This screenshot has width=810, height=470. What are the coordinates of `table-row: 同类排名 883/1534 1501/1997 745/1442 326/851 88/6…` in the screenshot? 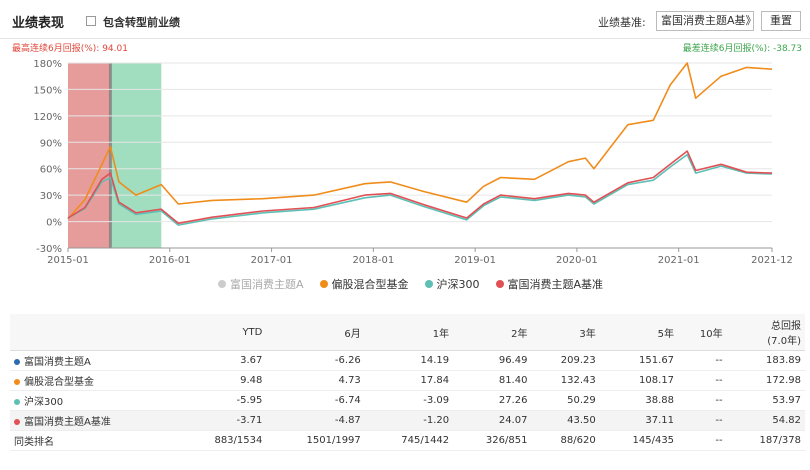 It's located at (407, 440).